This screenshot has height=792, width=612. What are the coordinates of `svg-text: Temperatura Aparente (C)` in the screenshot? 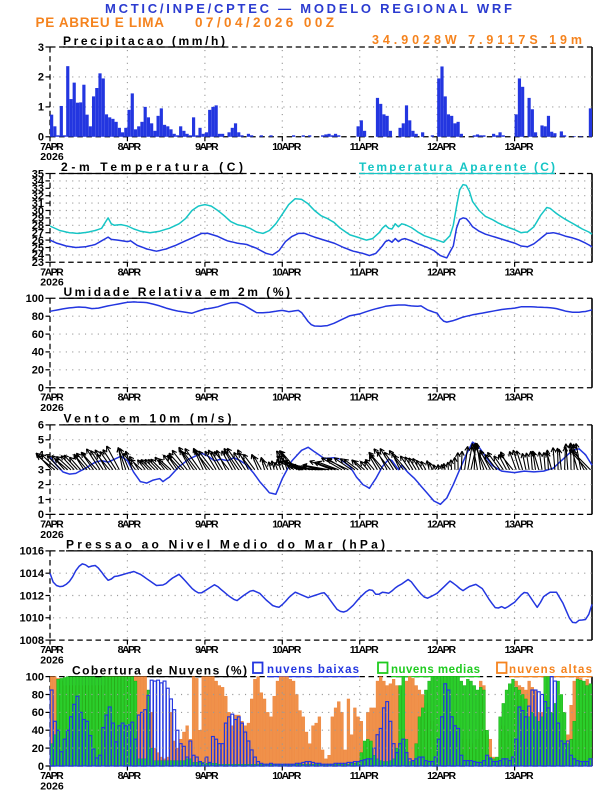 It's located at (457, 167).